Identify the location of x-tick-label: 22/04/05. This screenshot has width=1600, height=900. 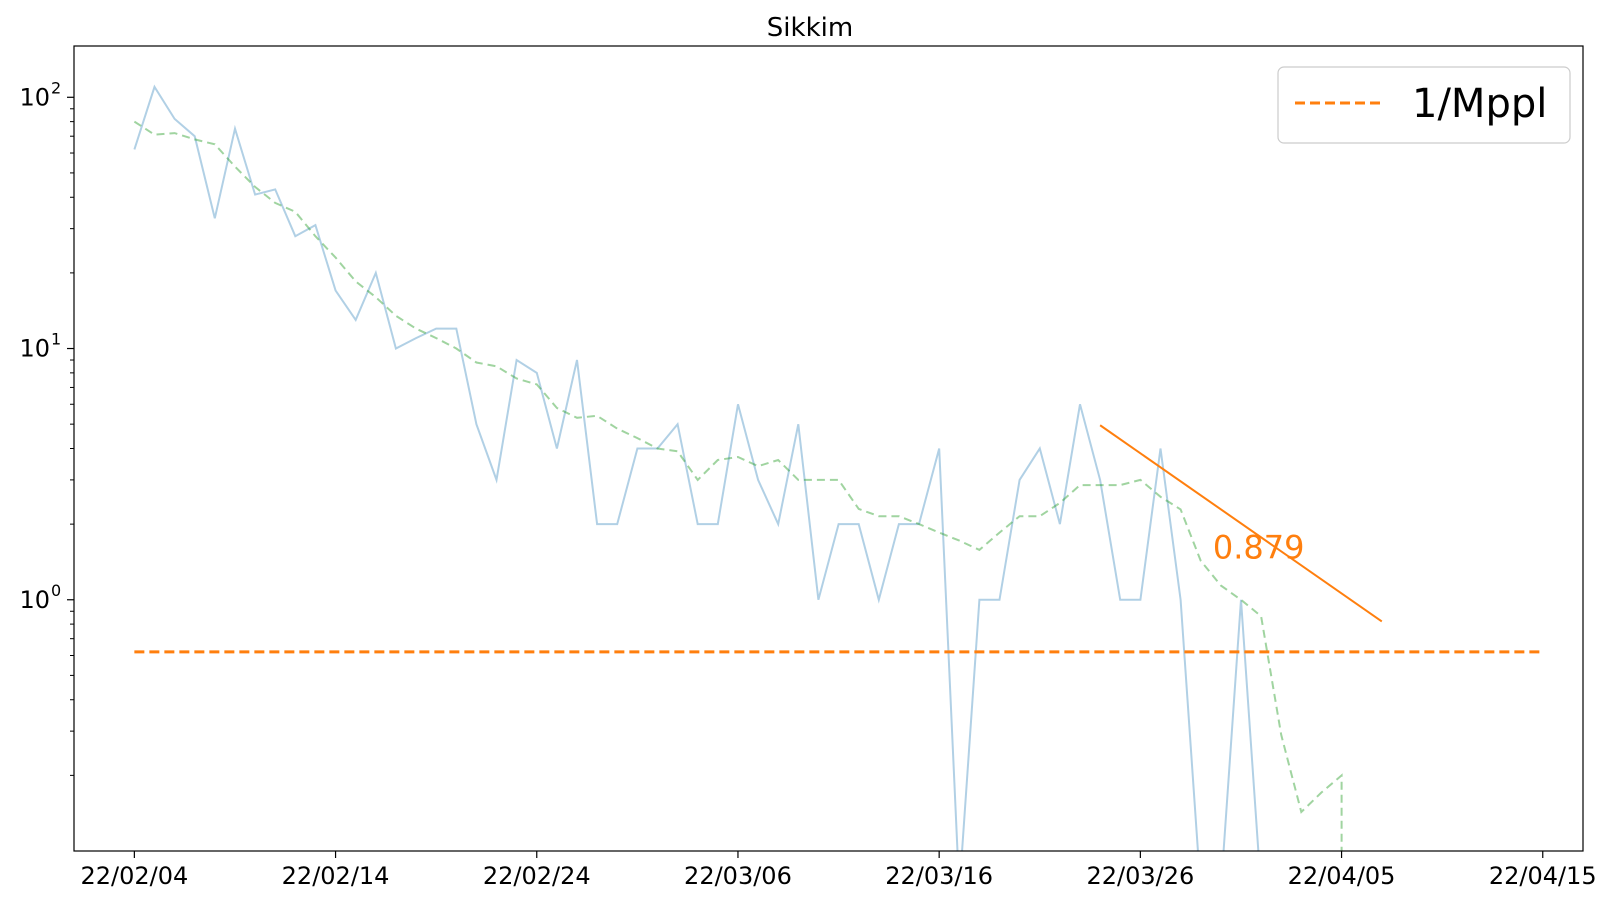
(1342, 876).